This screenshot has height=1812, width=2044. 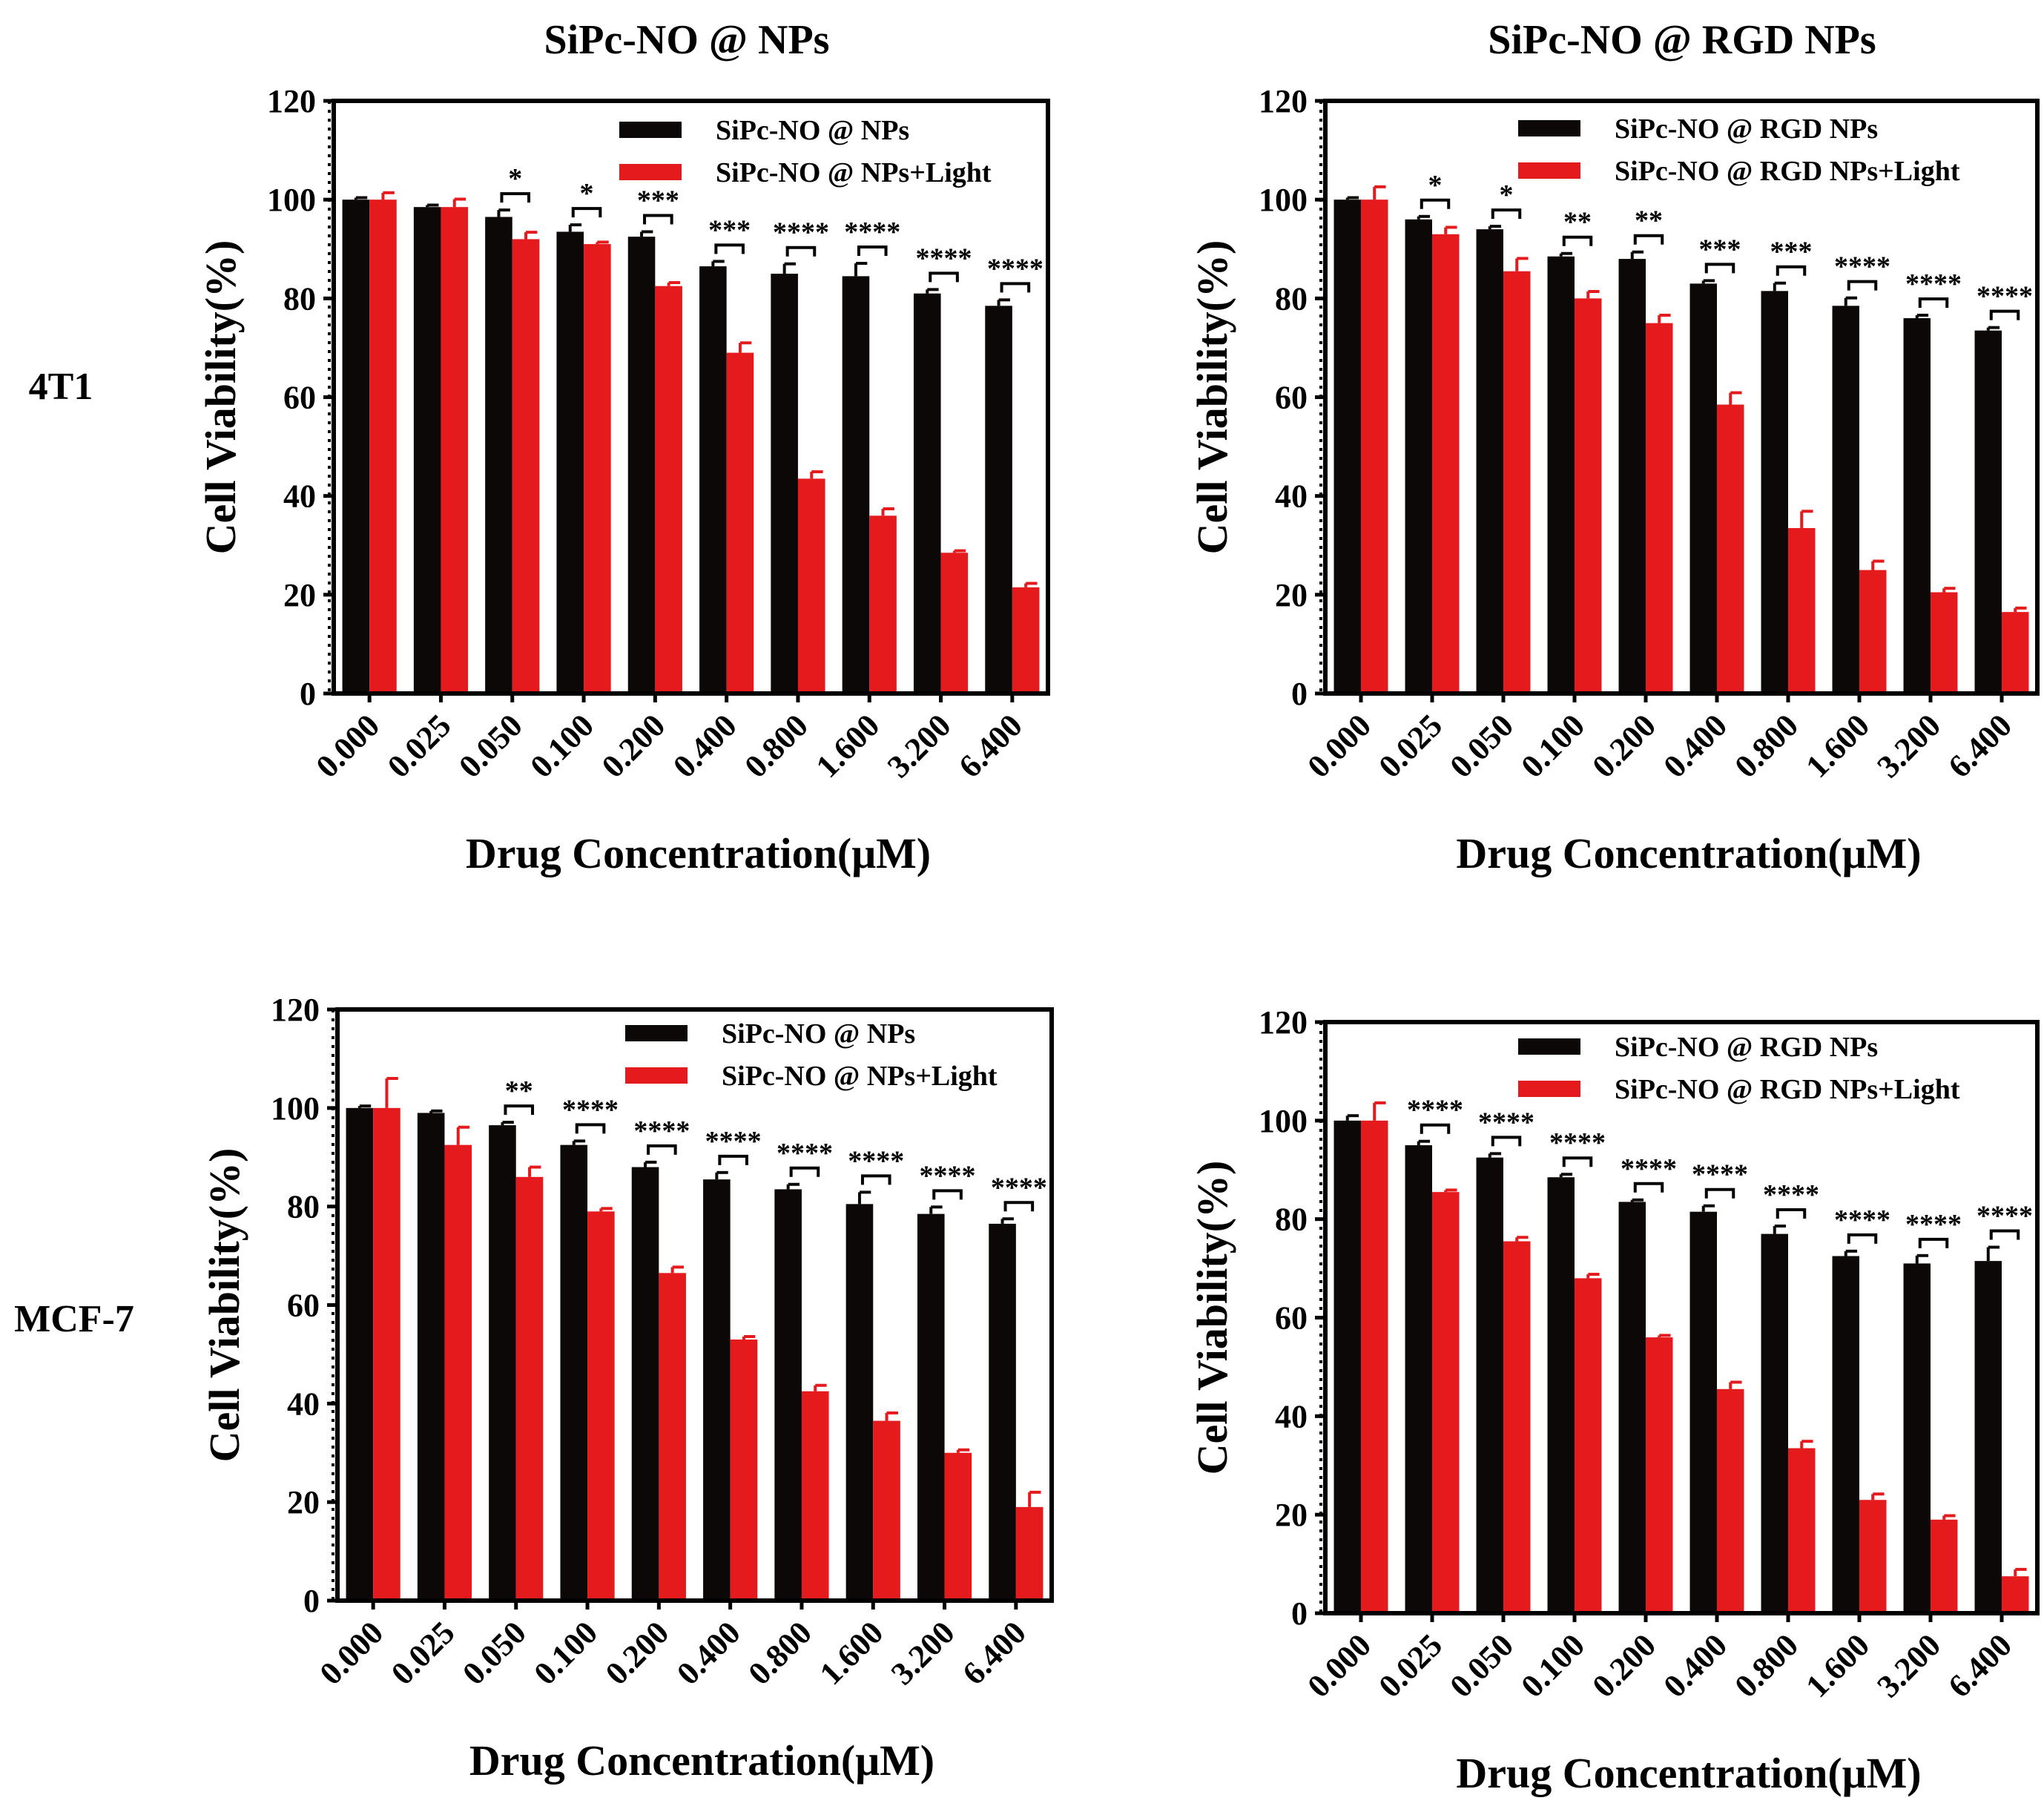 What do you see at coordinates (650, 130) in the screenshot?
I see `legend-swatch-dark` at bounding box center [650, 130].